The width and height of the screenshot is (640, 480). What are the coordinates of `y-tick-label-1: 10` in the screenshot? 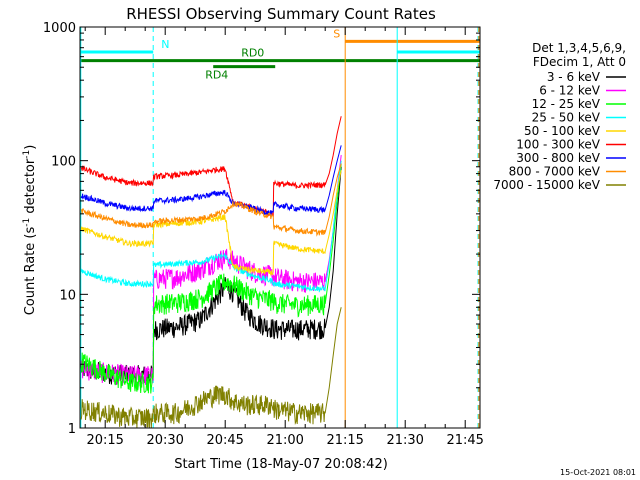 It's located at (67, 295).